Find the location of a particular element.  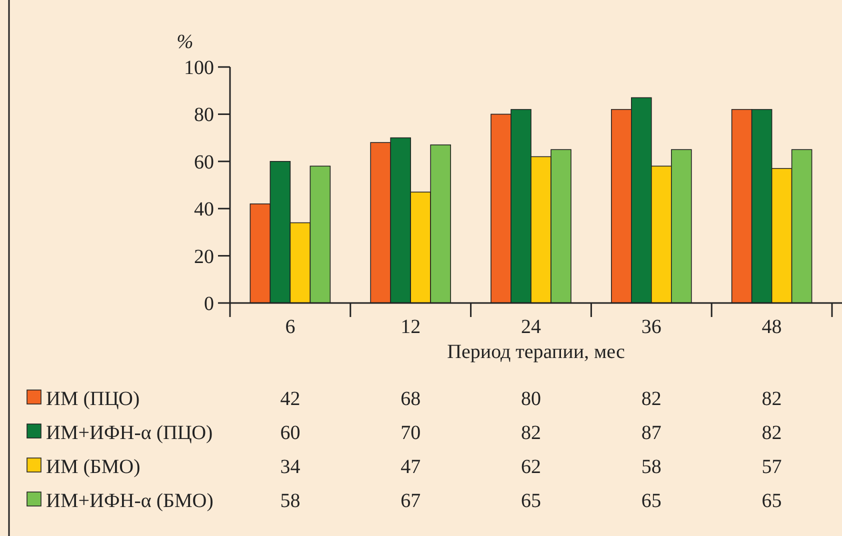

legend-label: ИМ+ИФН-α (ПЦО) is located at coordinates (129, 433).